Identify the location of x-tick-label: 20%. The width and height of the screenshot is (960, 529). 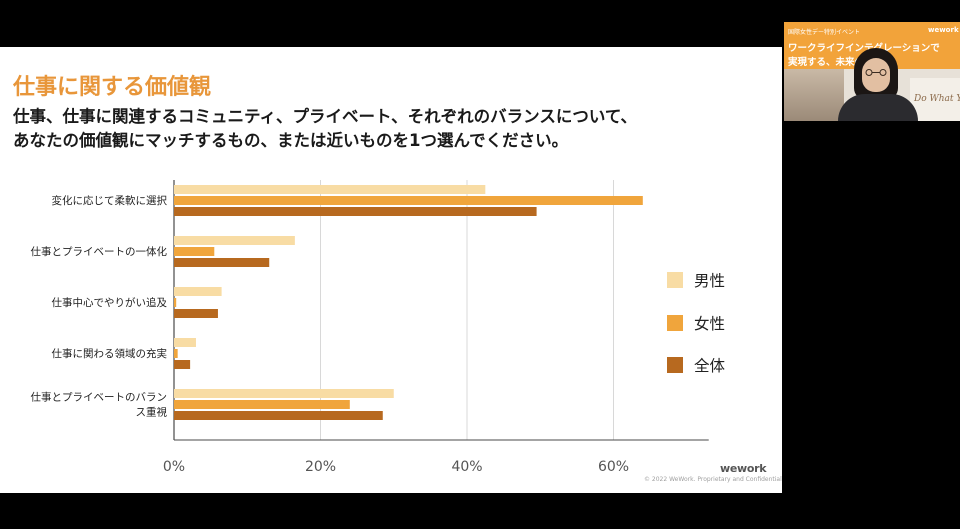
(320, 467).